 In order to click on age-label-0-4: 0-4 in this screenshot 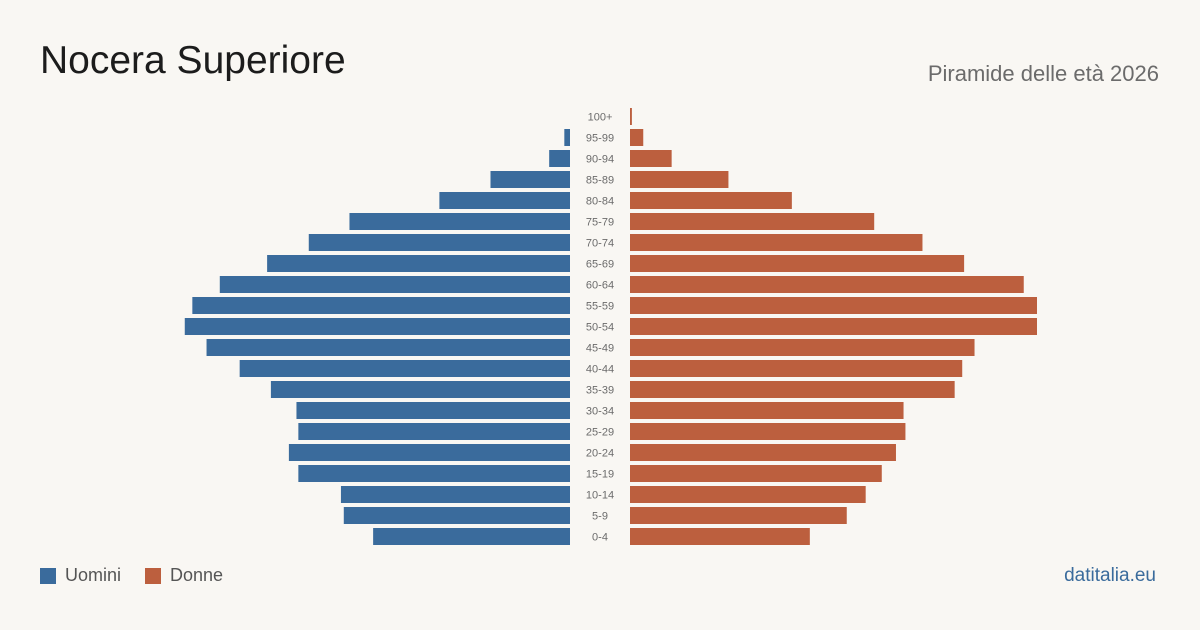, I will do `click(600, 538)`.